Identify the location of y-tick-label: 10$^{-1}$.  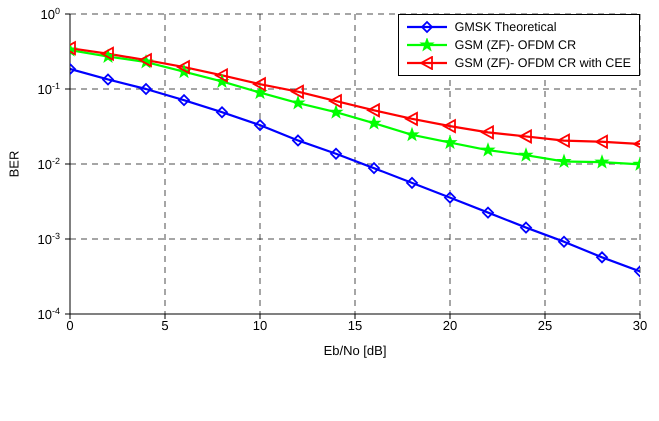
(49, 89).